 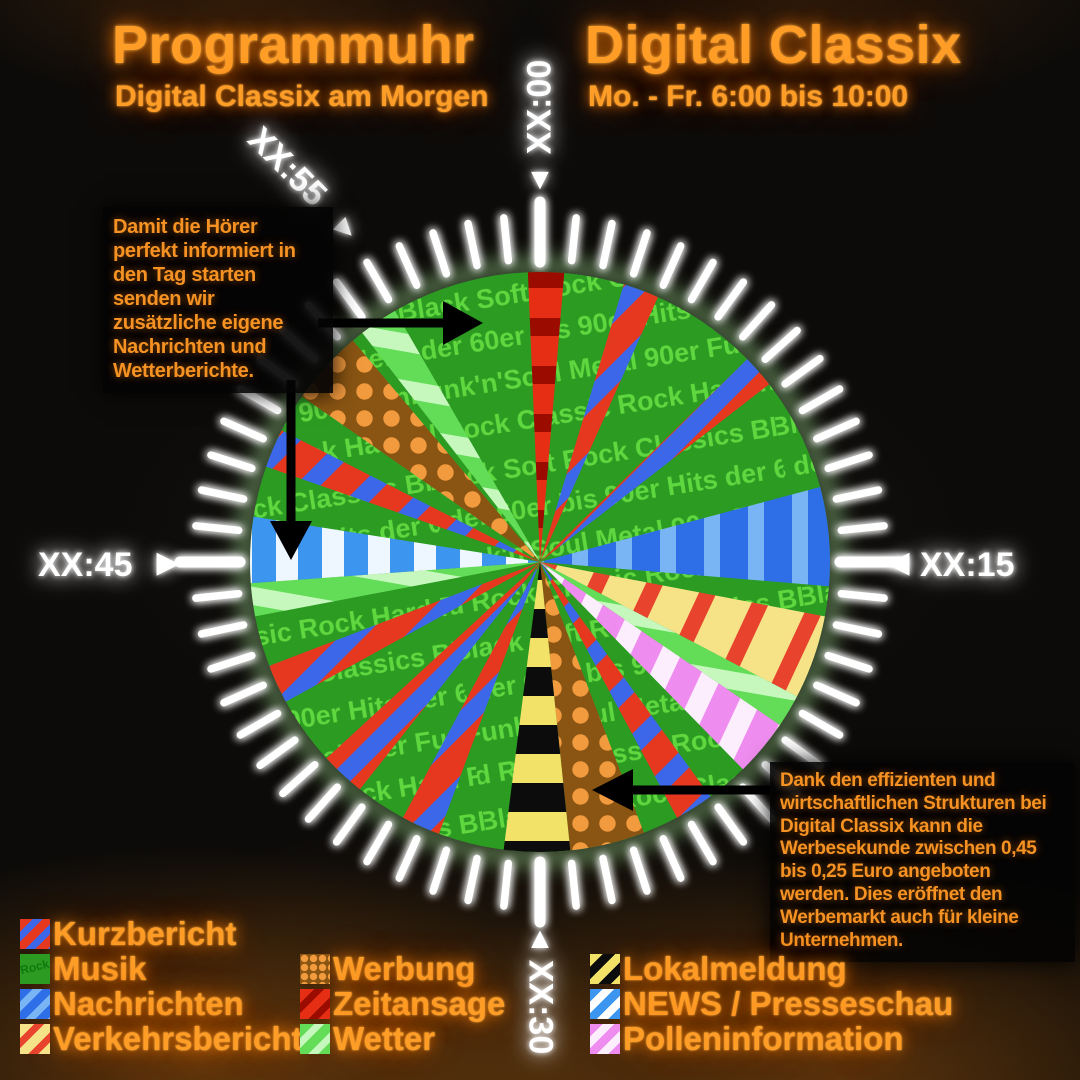 What do you see at coordinates (540, 179) in the screenshot?
I see `marker-triangle-xx00-icon: ▼` at bounding box center [540, 179].